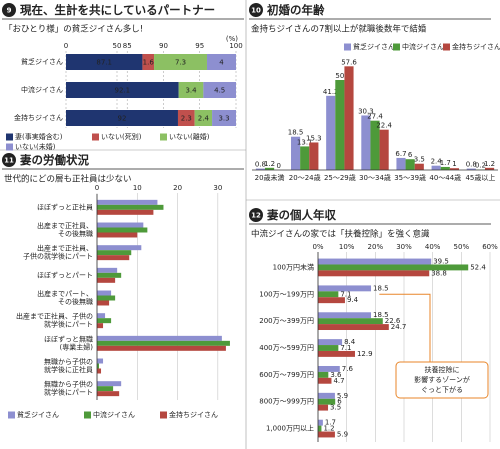 The image size is (500, 449). I want to click on value-label: 27.4, so click(375, 117).